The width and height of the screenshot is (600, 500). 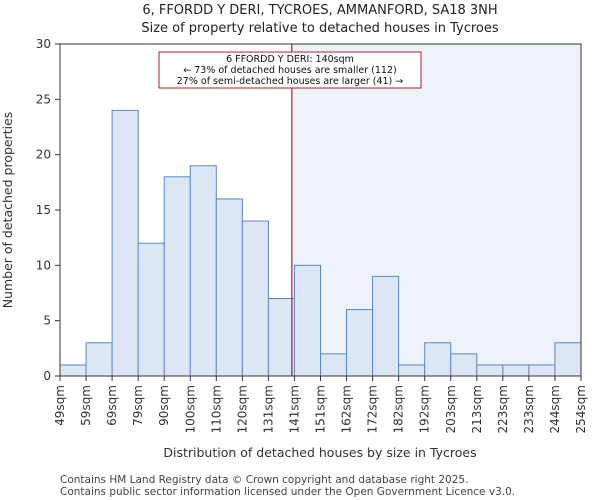 I want to click on x-tick-label: 90sqm, so click(x=164, y=405).